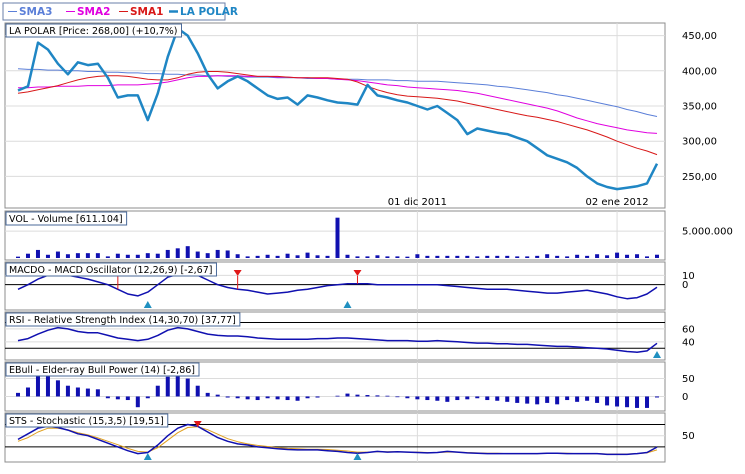  What do you see at coordinates (114, 11) in the screenshot?
I see `legend-box` at bounding box center [114, 11].